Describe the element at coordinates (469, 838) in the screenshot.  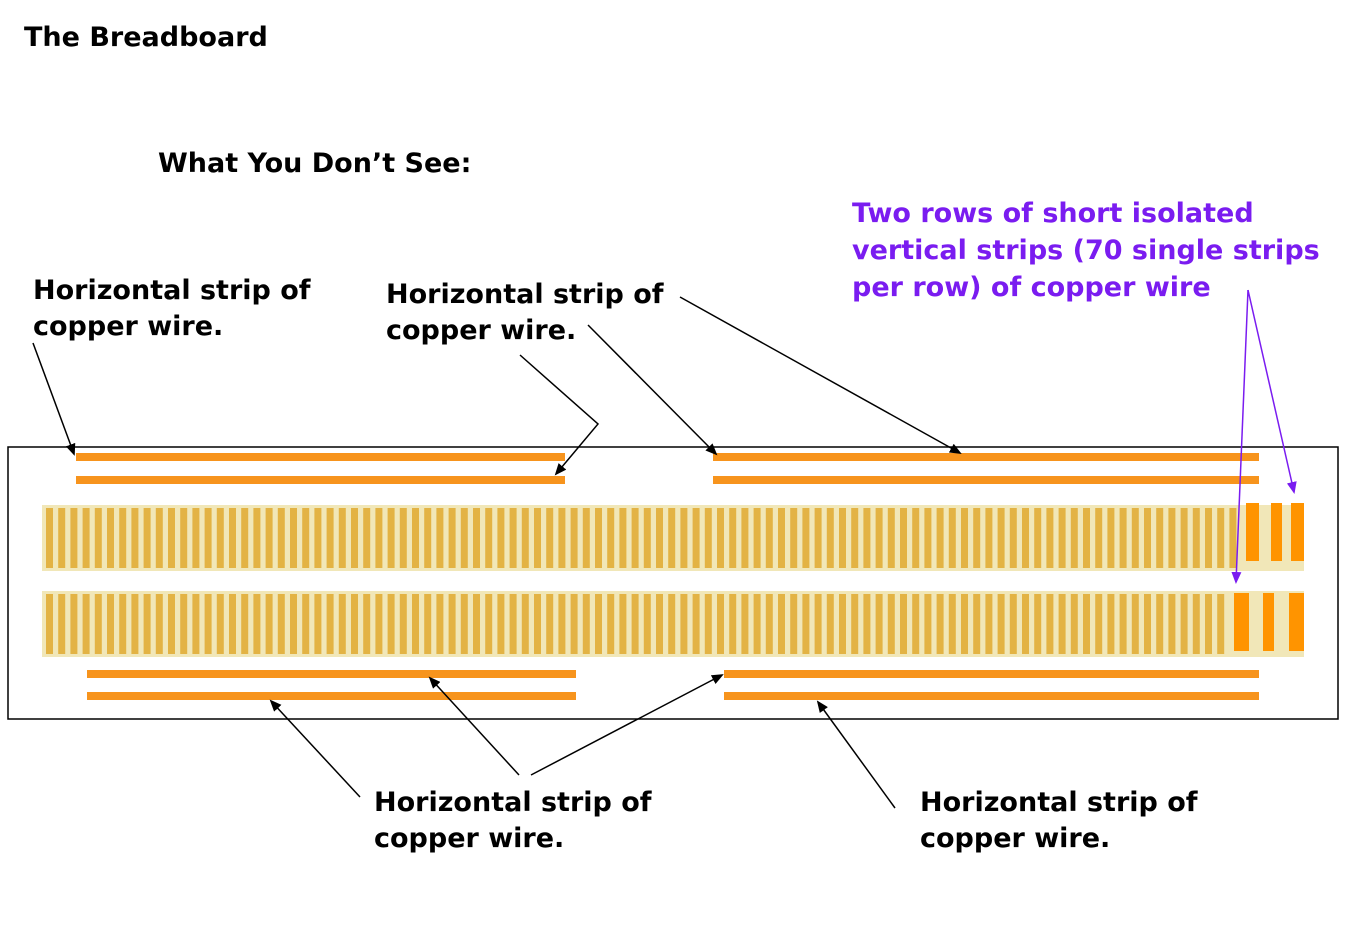
I see `label-line: copper wire.` at that location.